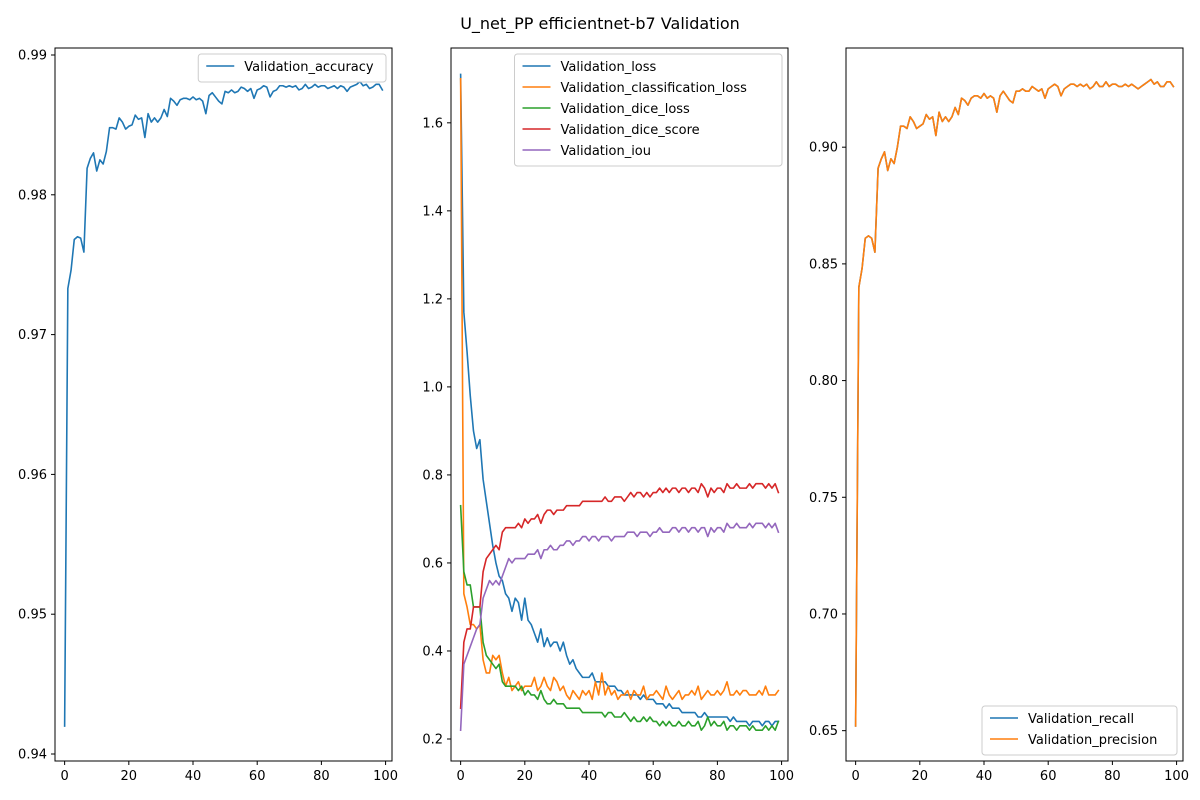 The image size is (1200, 800). Describe the element at coordinates (654, 88) in the screenshot. I see `legend-label: Validation_classification_loss` at that location.